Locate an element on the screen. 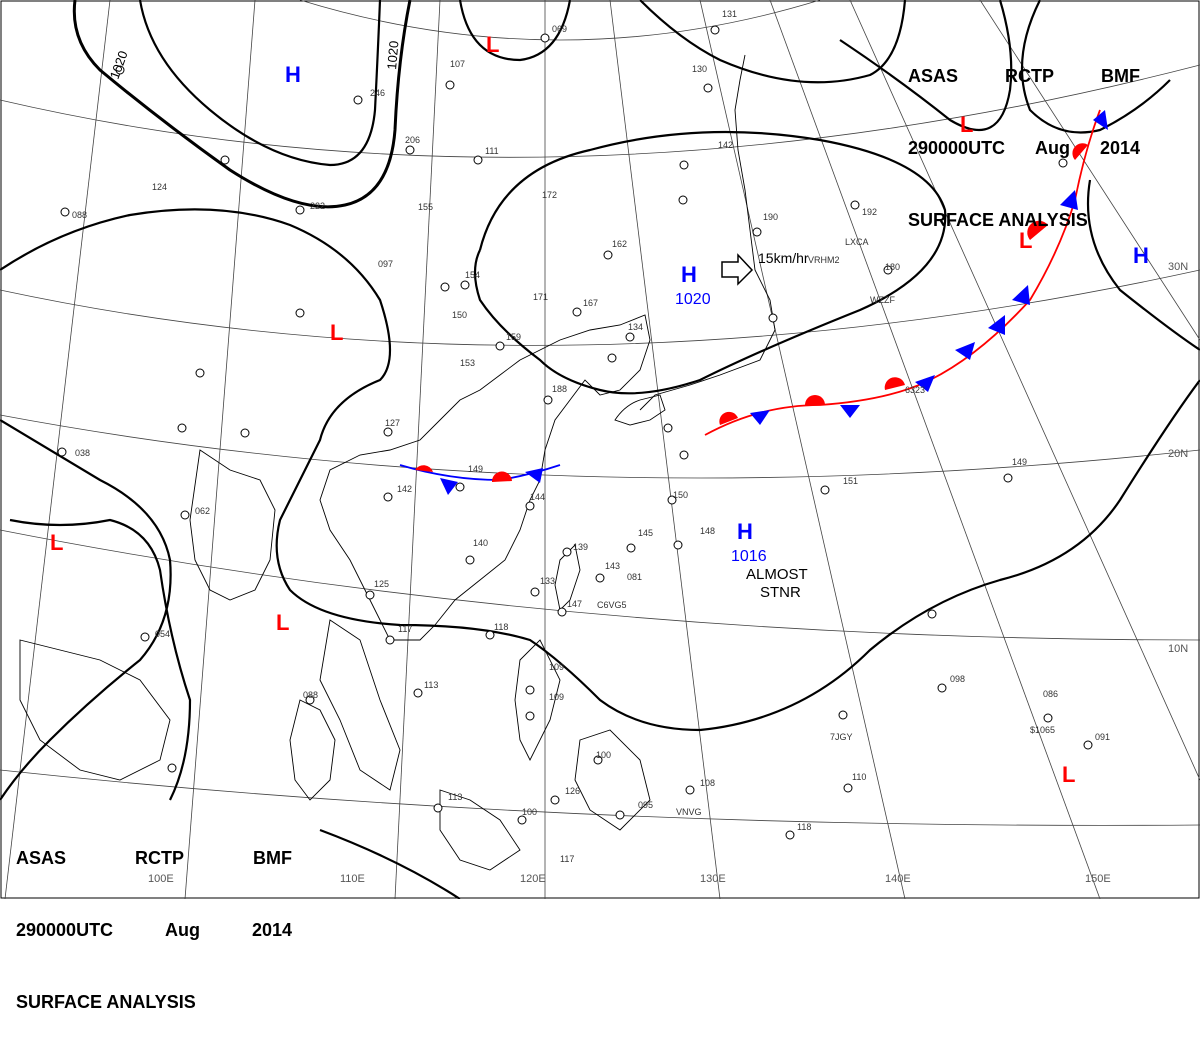 The width and height of the screenshot is (1200, 1038). high-central-2: 1016 is located at coordinates (749, 556).